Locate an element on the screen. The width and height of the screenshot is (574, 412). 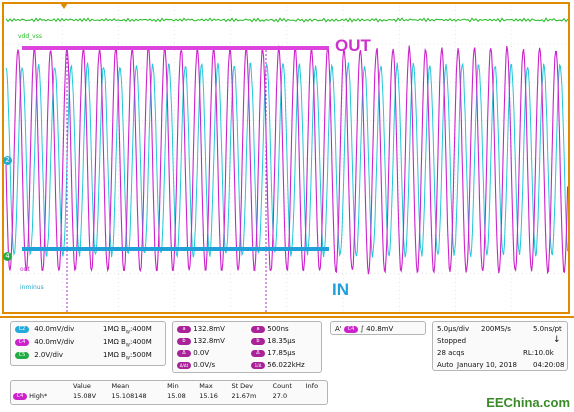
stats-header: Info is located at coordinates (315, 386).